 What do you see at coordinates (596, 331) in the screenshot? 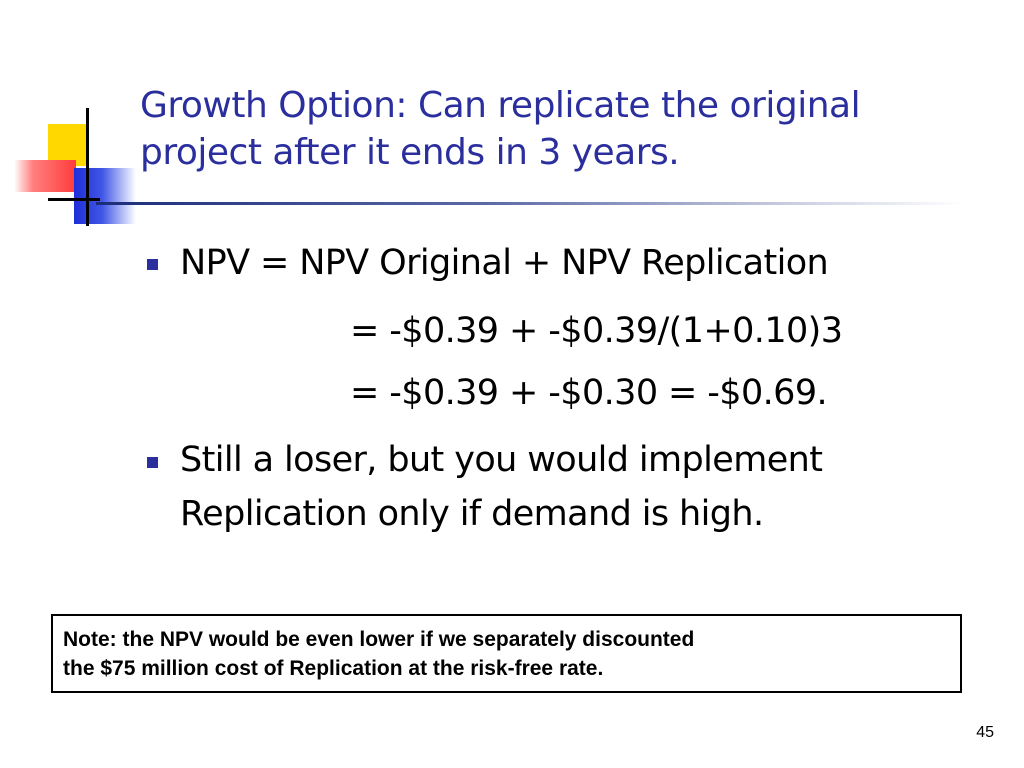
I see `bullet-line: = -$0.39 + -$0.39/(1+0.10)3` at bounding box center [596, 331].